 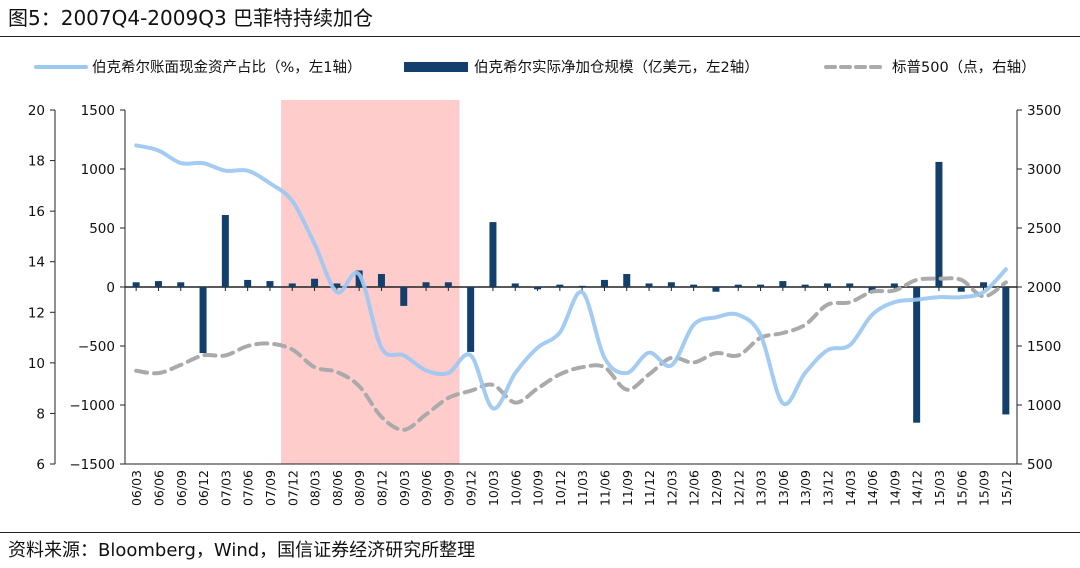 What do you see at coordinates (827, 488) in the screenshot?
I see `x-tick-label: 13/12` at bounding box center [827, 488].